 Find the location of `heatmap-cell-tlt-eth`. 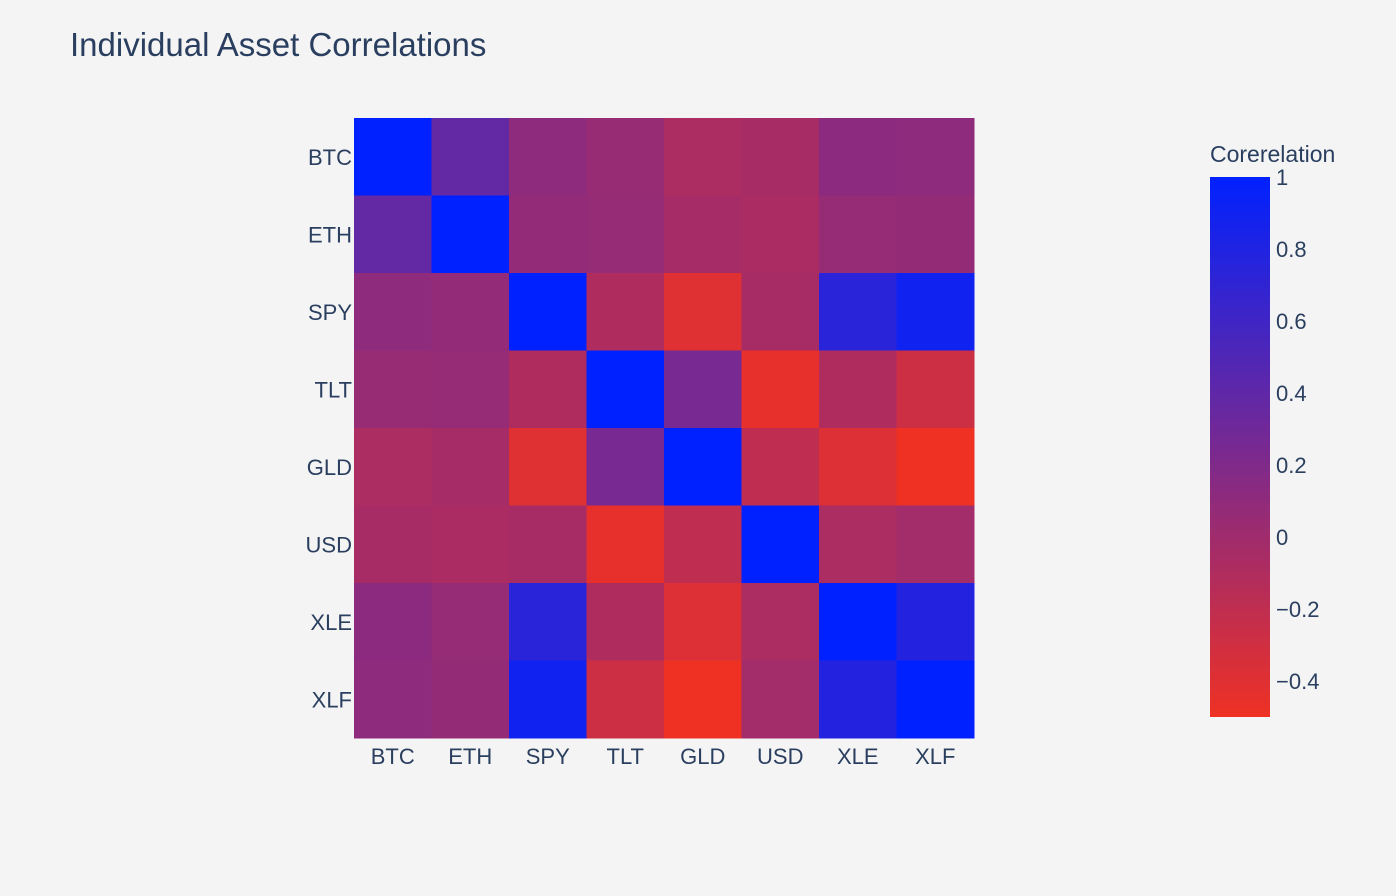

heatmap-cell-tlt-eth is located at coordinates (470, 389).